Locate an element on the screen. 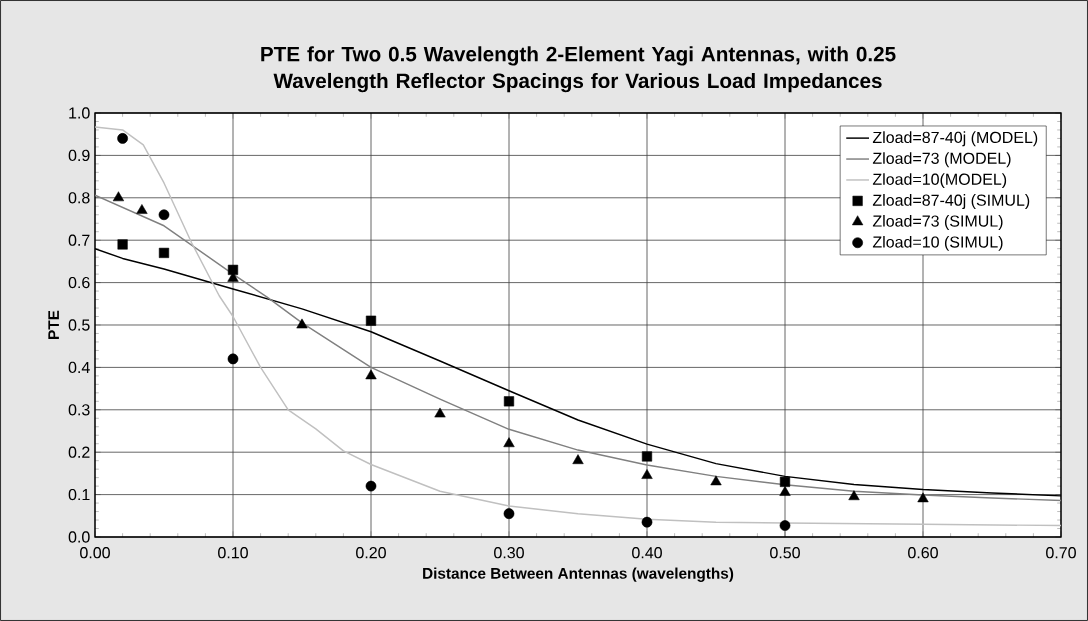 The image size is (1088, 621). y-tick-label: 0.2 is located at coordinates (79, 452).